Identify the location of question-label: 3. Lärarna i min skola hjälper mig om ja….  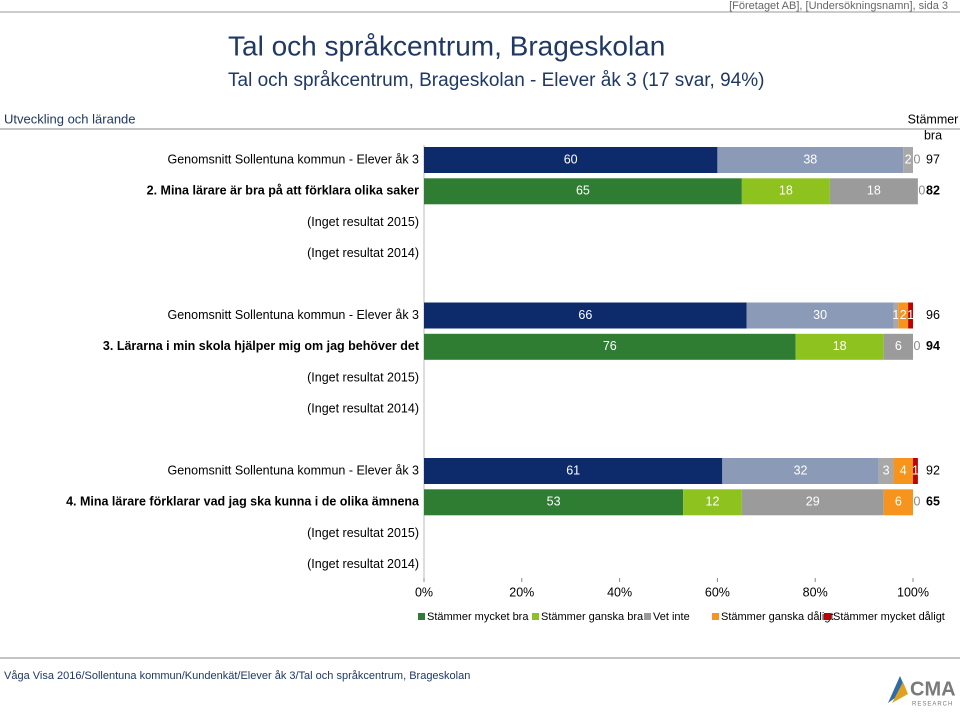
(261, 346).